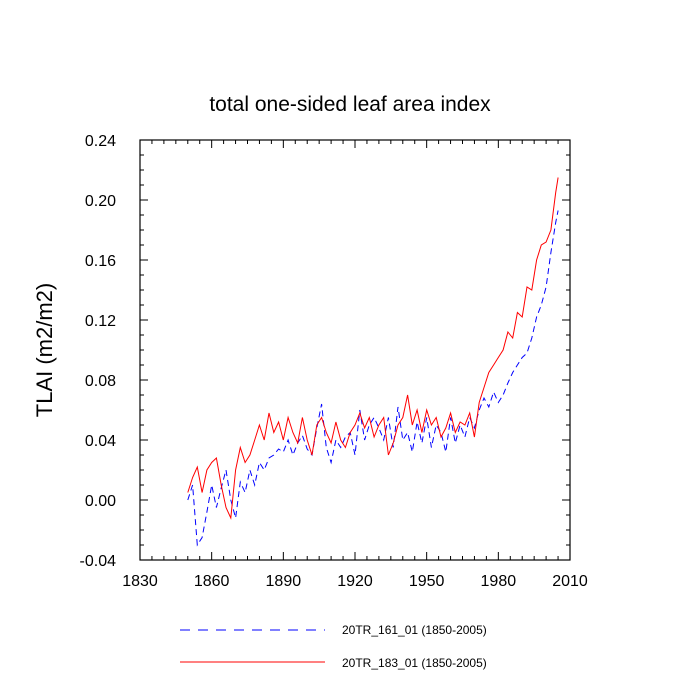  Describe the element at coordinates (100, 501) in the screenshot. I see `y-tick-label: 0.00` at that location.